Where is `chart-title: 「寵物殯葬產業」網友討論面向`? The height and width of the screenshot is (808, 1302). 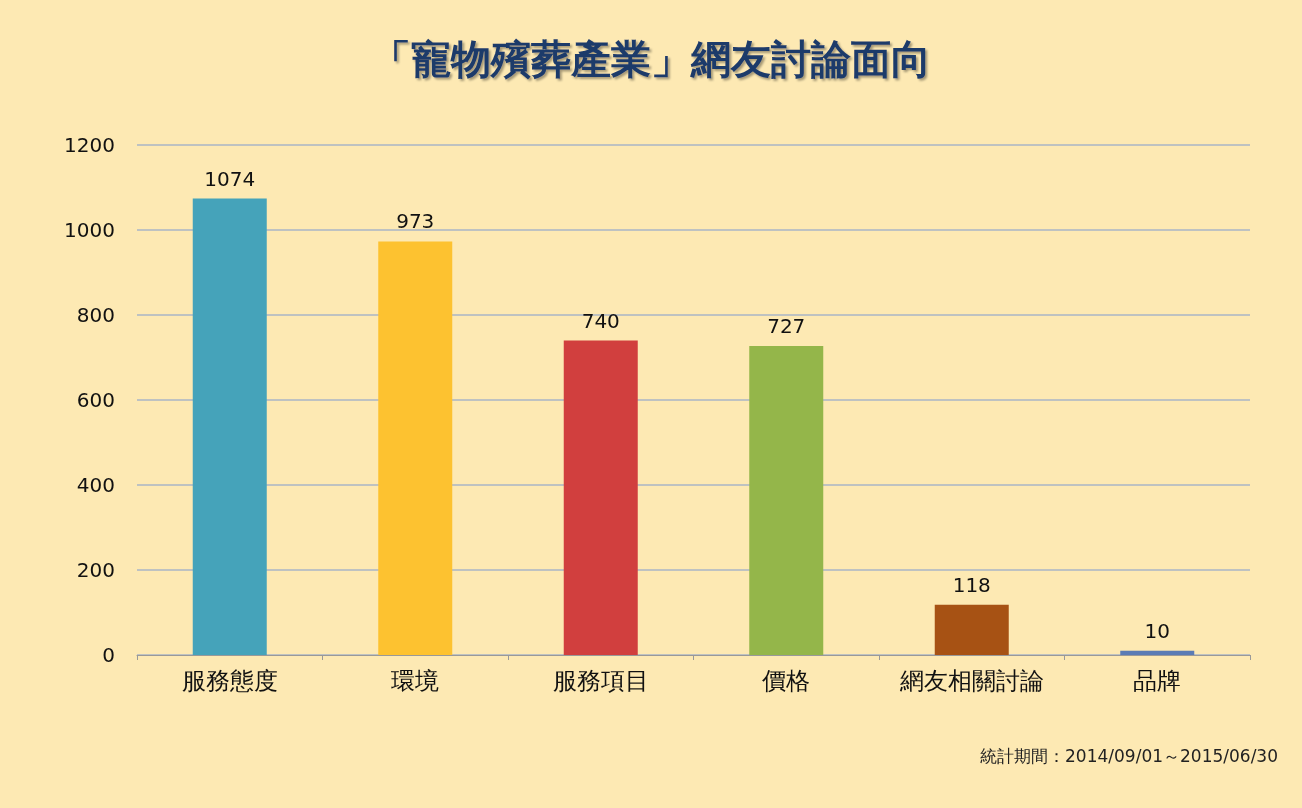 chart-title: 「寵物殯葬產業」網友討論面向 is located at coordinates (651, 59).